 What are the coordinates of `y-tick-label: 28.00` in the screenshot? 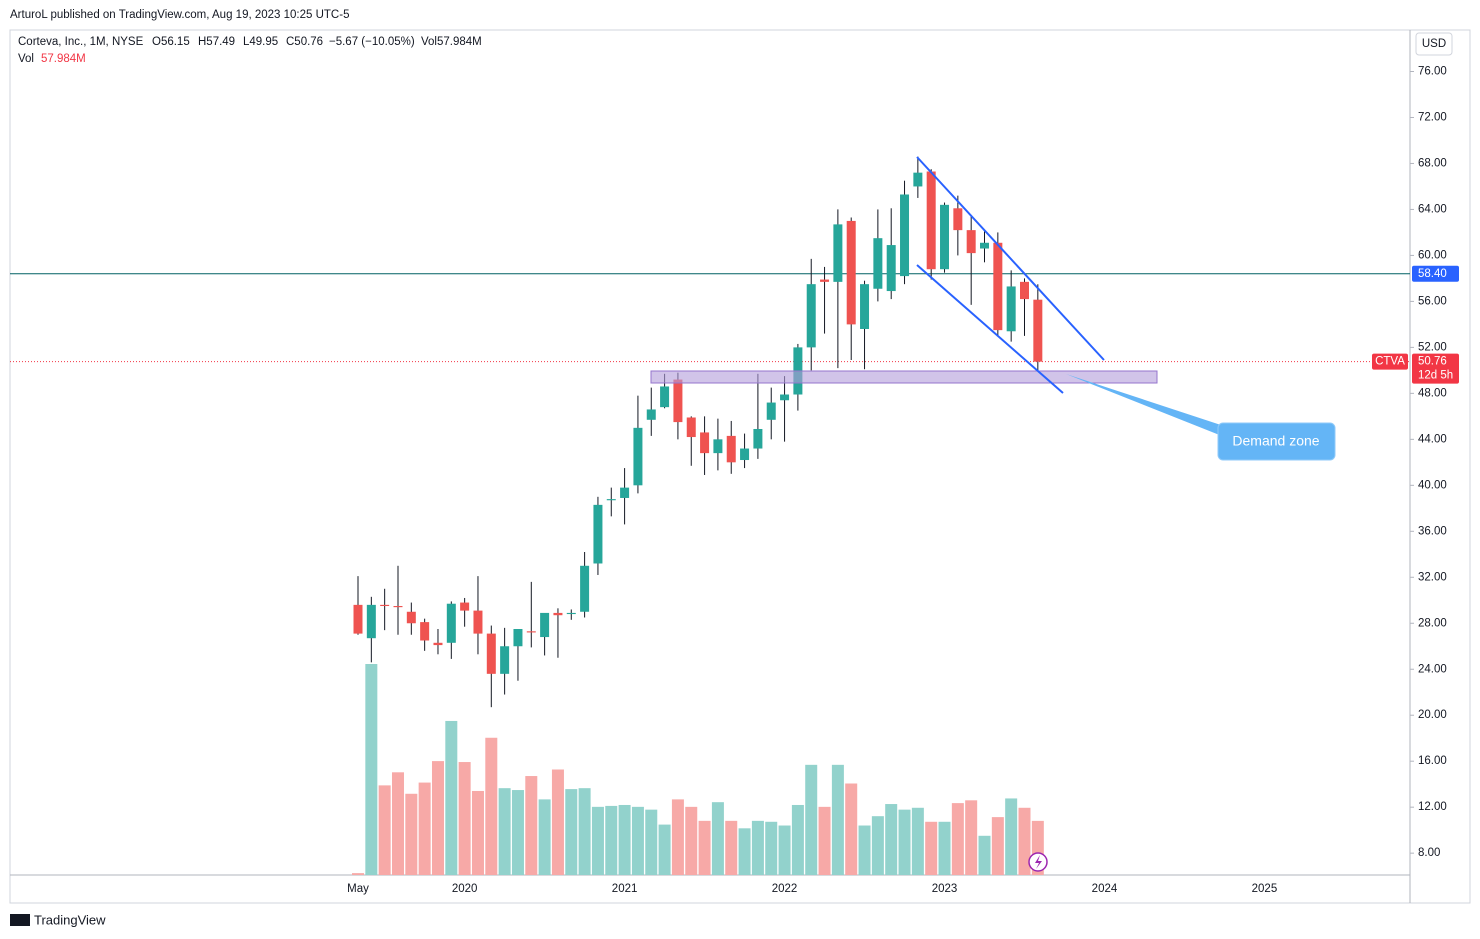 It's located at (1432, 623).